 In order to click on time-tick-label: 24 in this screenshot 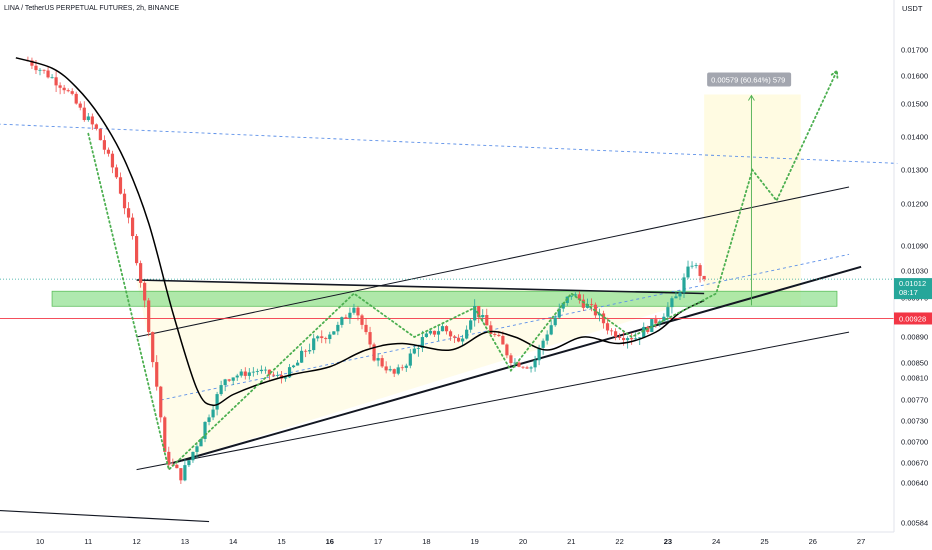, I will do `click(716, 541)`.